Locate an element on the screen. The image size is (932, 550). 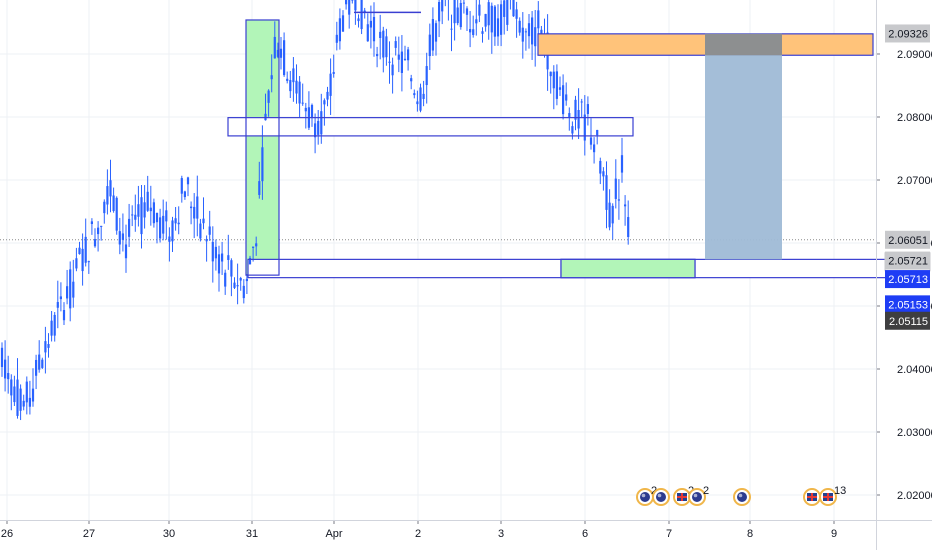
zone-outline-mid-zone is located at coordinates (430, 127).